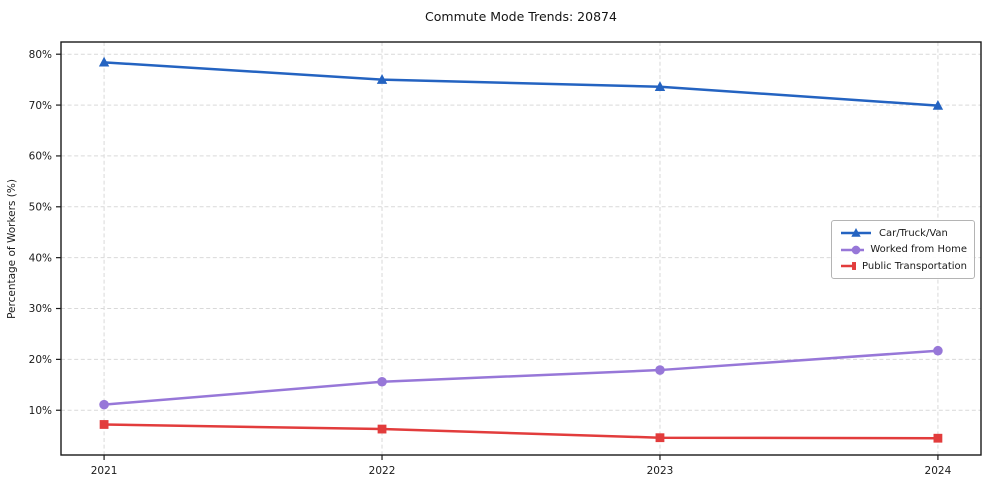  Describe the element at coordinates (849, 266) in the screenshot. I see `legend-marker-square-icon` at that location.